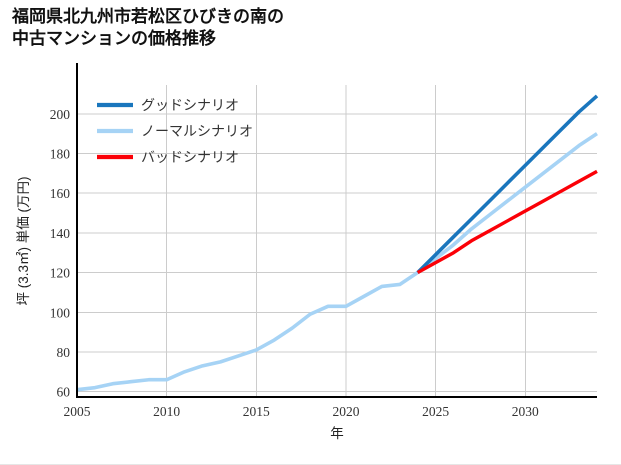  I want to click on legend-label-bad: バッドシナリオ, so click(190, 158).